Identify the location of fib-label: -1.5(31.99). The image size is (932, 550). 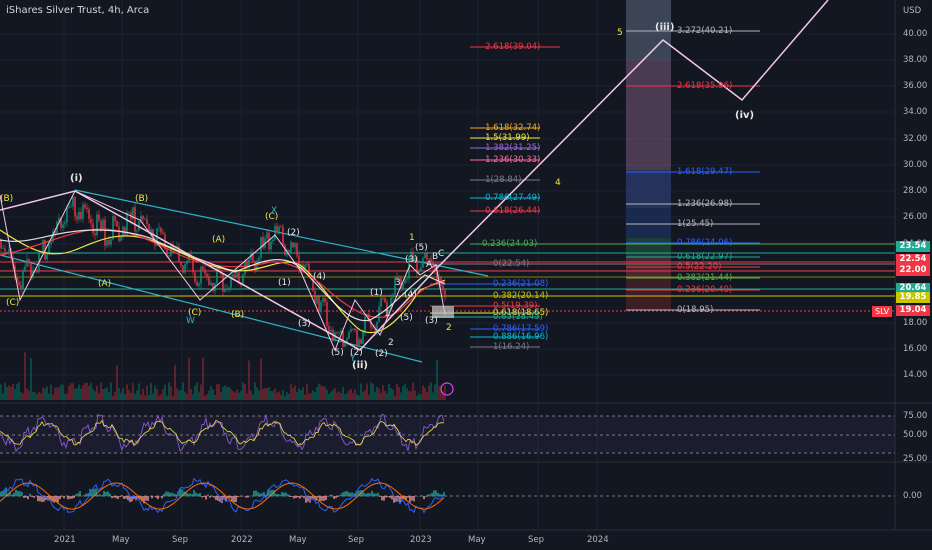
(506, 138).